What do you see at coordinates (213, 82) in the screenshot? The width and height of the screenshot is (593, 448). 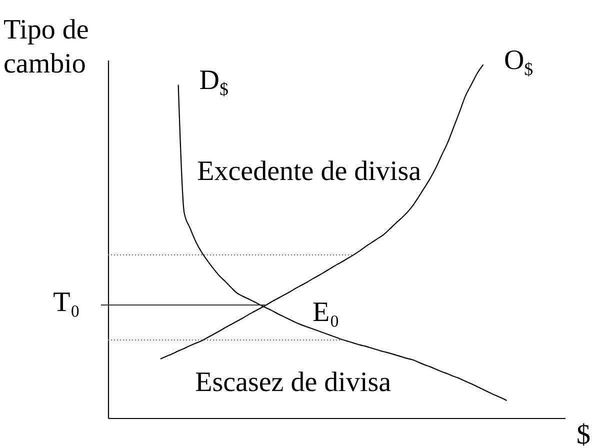 I see `series-label: D$` at bounding box center [213, 82].